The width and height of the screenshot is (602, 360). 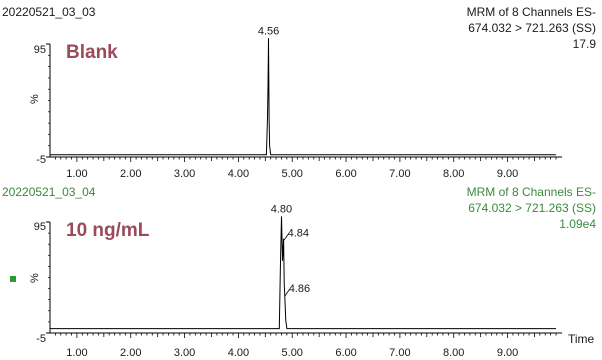 I want to click on peak-labels: 4.80 4.84 4.86, so click(x=290, y=250).